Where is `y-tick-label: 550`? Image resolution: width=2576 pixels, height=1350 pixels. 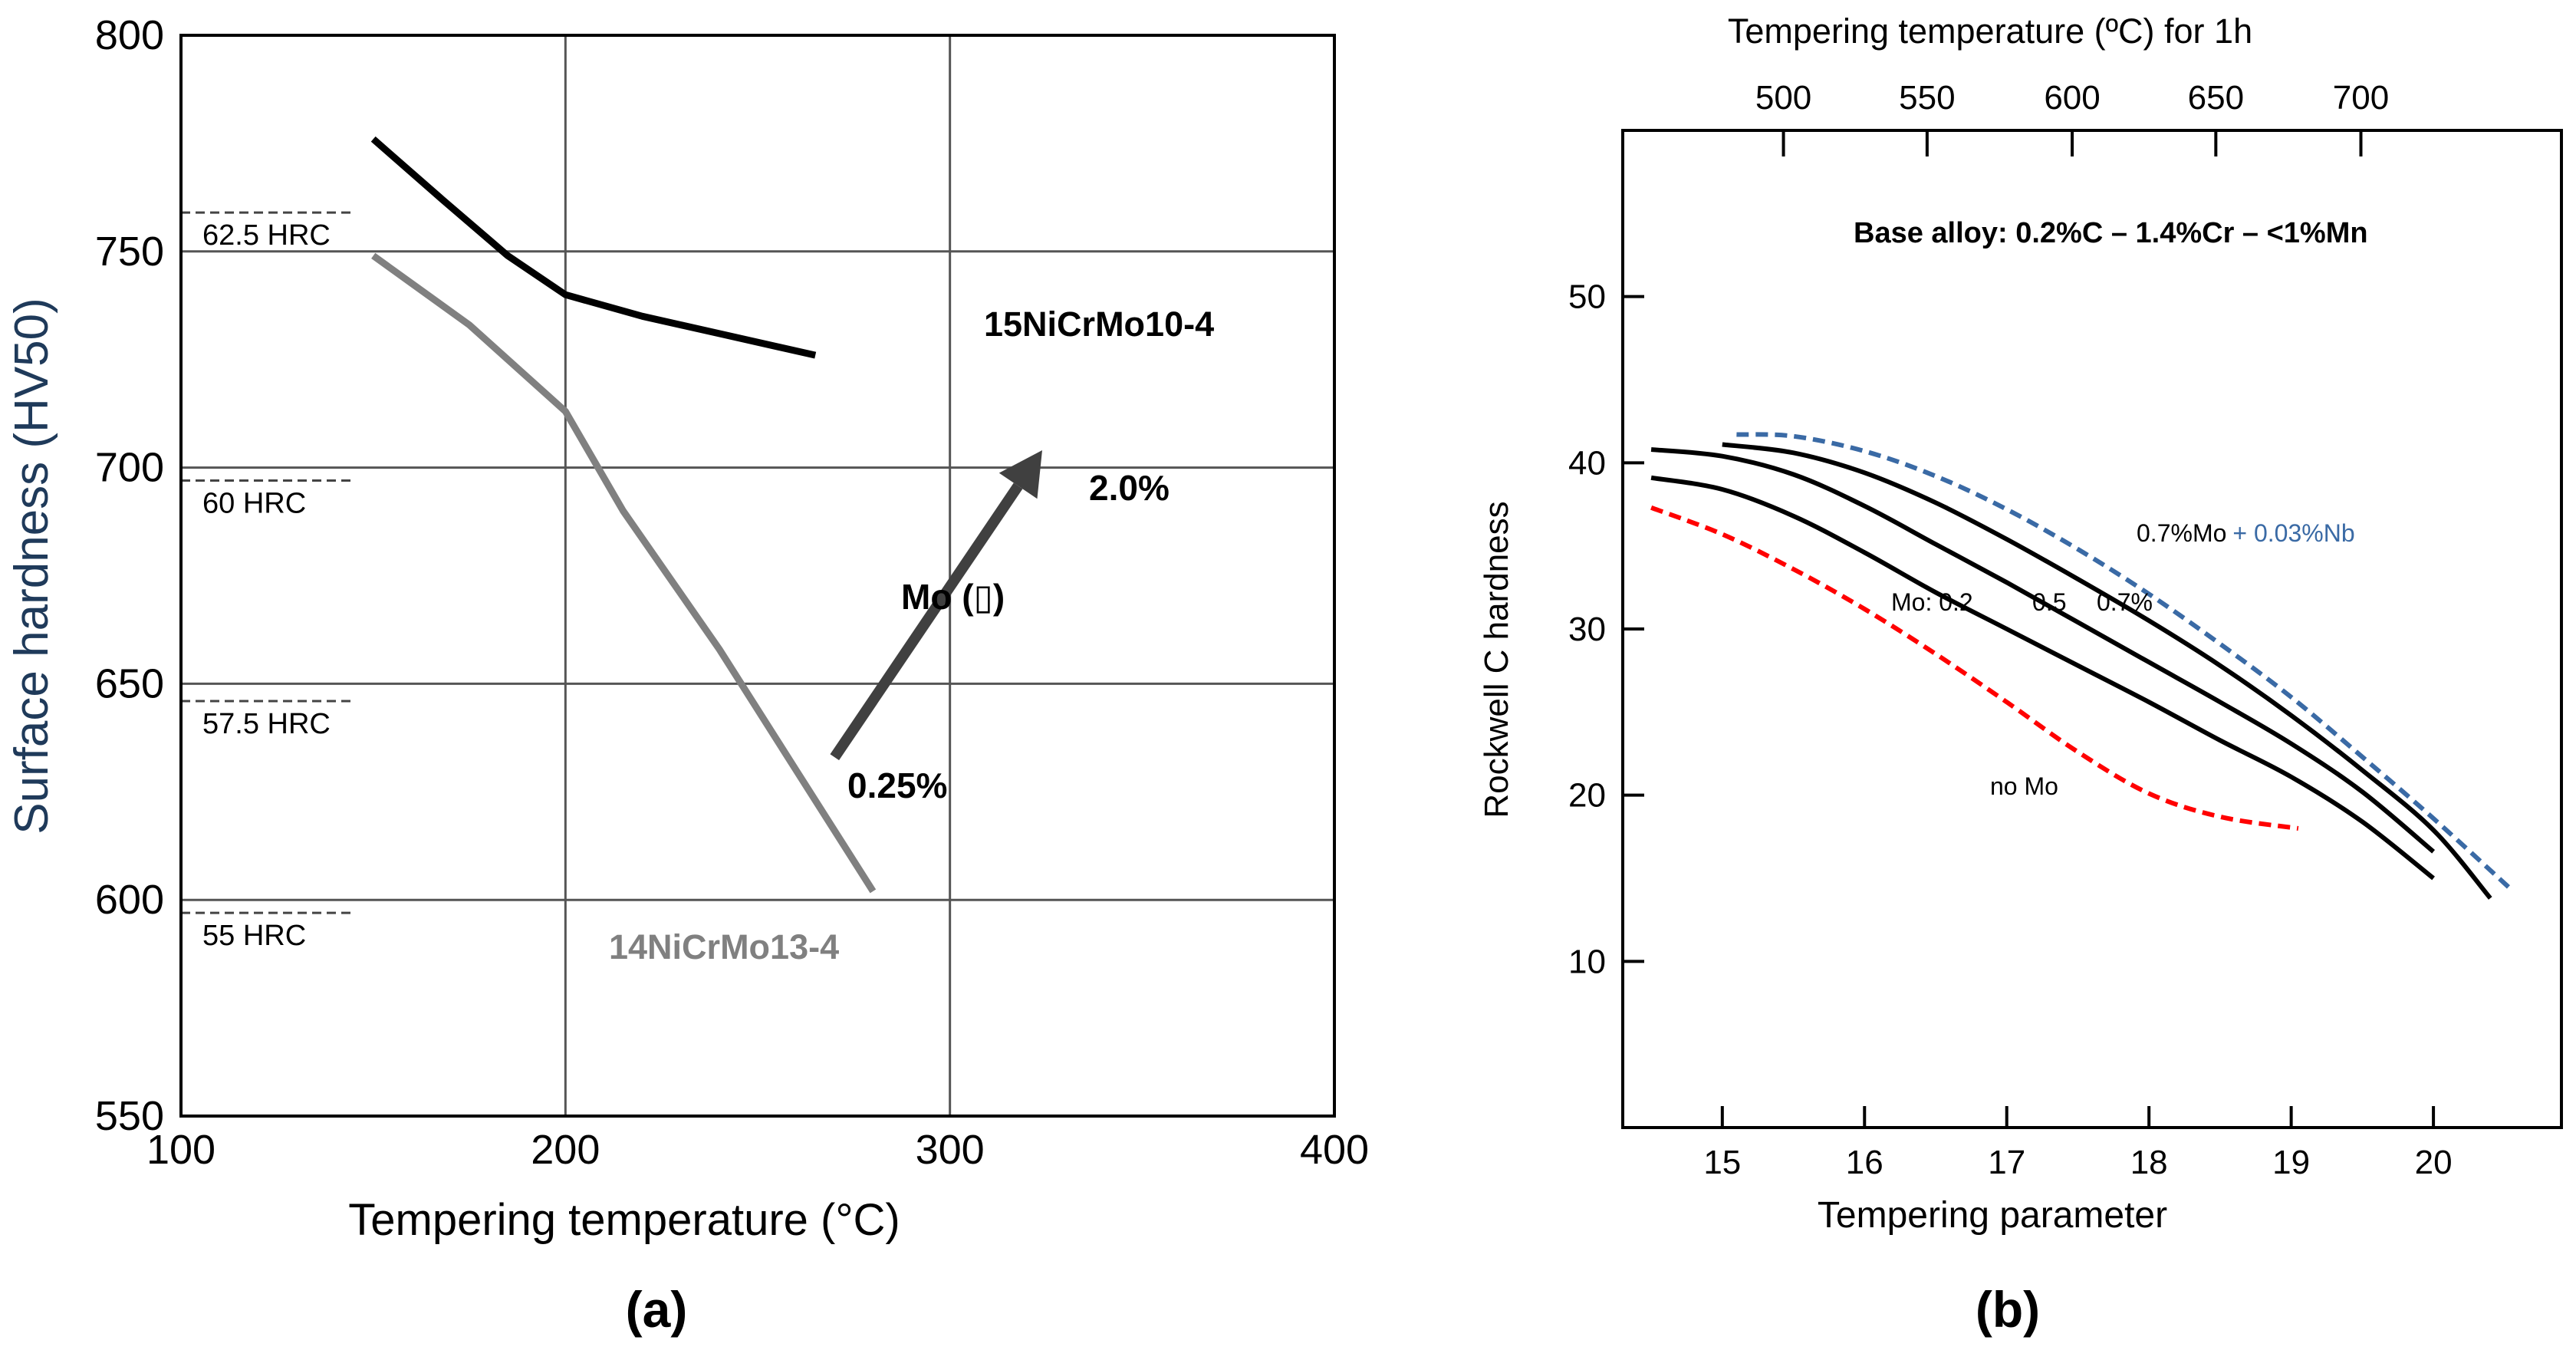
y-tick-label: 550 is located at coordinates (129, 1116).